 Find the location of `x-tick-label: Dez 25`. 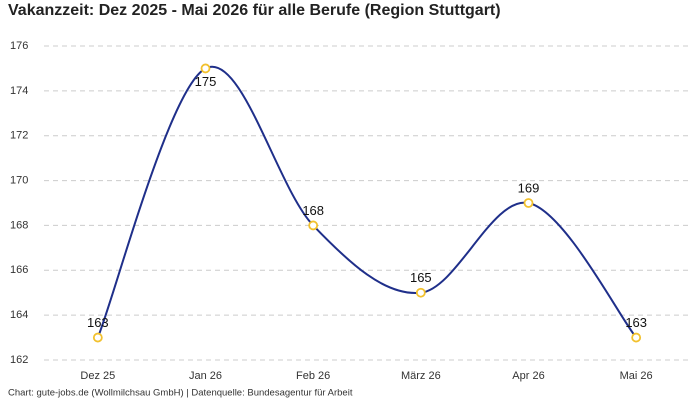

x-tick-label: Dez 25 is located at coordinates (97, 376).